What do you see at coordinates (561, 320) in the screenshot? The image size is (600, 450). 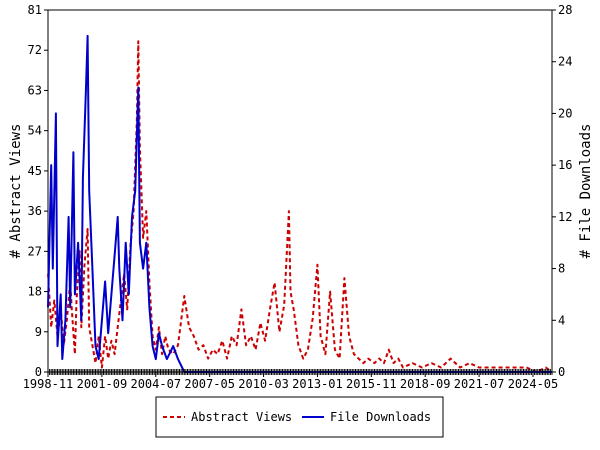 I see `y-right-tick-label: 4` at bounding box center [561, 320].